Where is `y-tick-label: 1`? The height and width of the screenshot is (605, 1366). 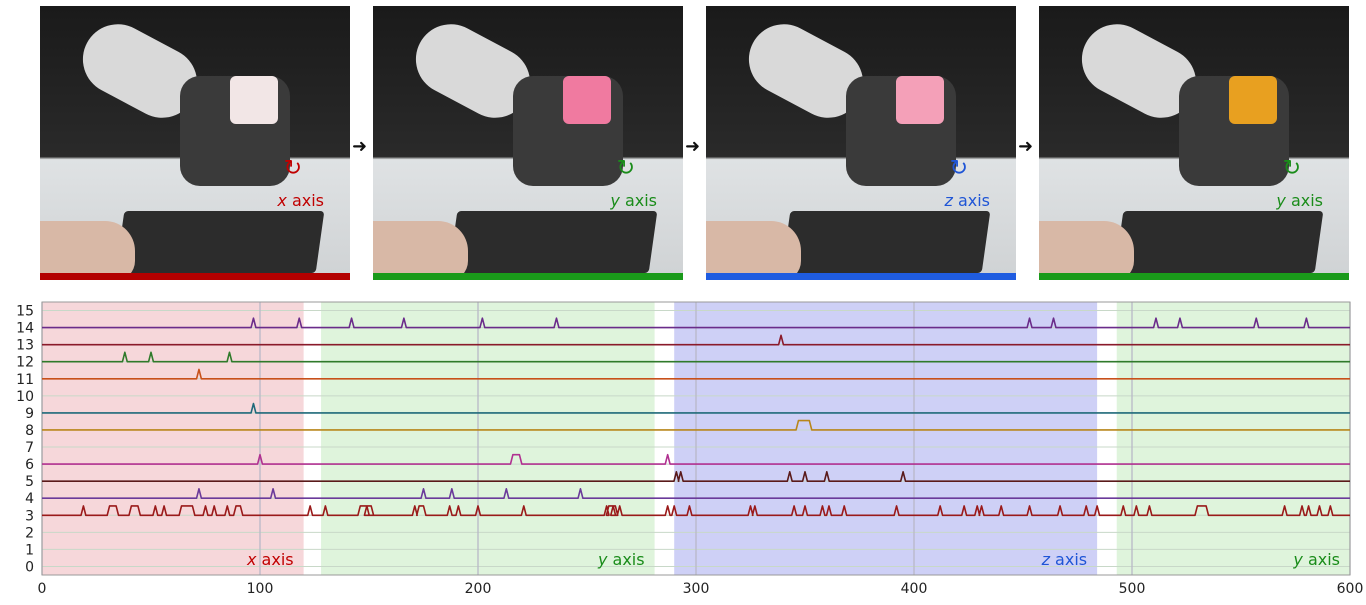 y-tick-label: 1 is located at coordinates (29, 550).